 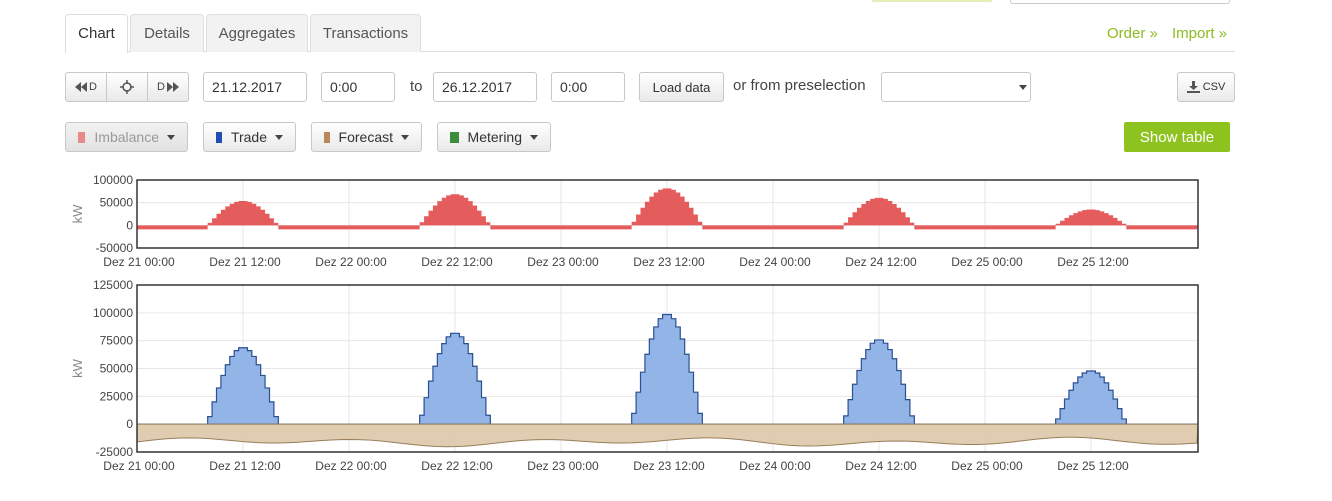 I want to click on trade-series-button: Trade, so click(x=249, y=137).